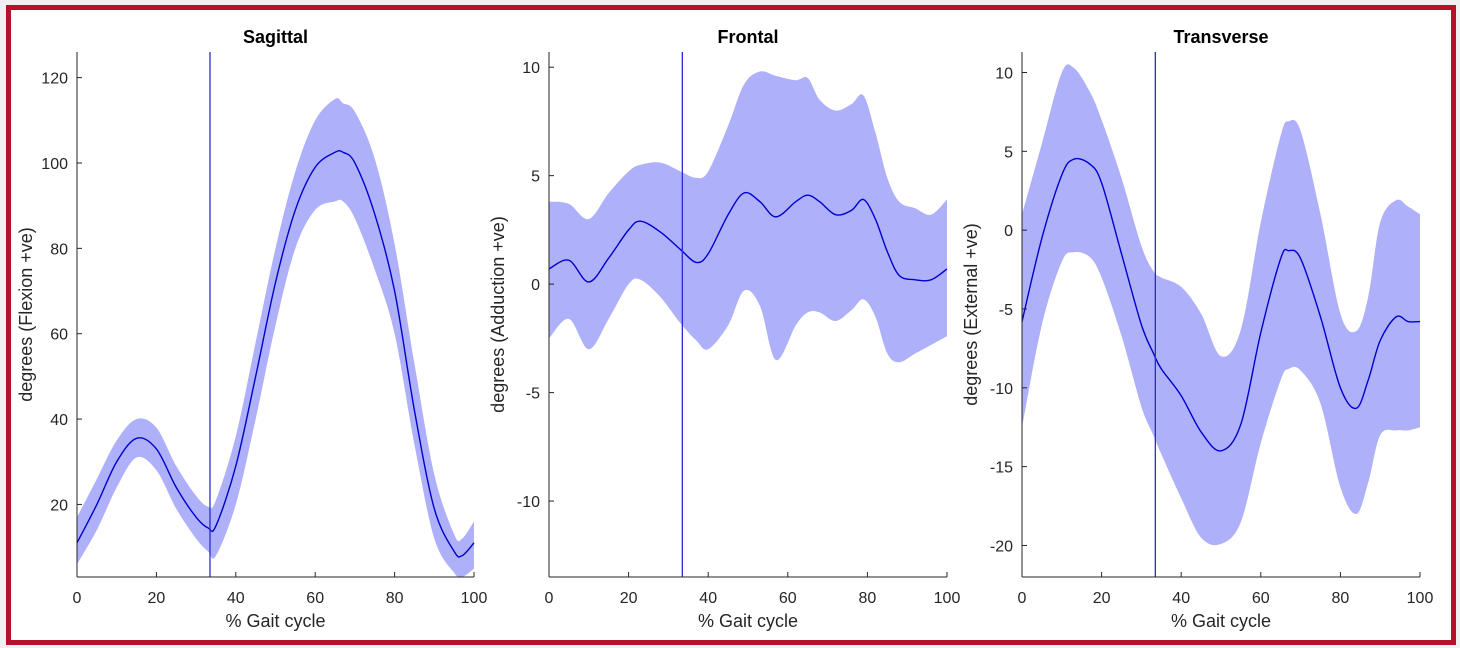  What do you see at coordinates (528, 502) in the screenshot?
I see `frontal-y-tick-label: -10` at bounding box center [528, 502].